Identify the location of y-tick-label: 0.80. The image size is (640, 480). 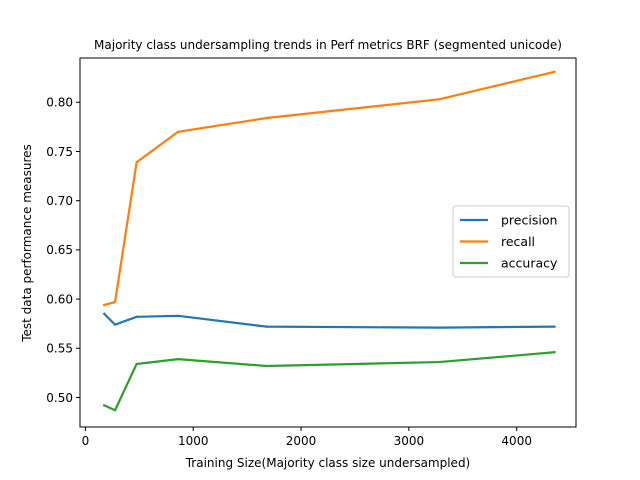
(59, 103).